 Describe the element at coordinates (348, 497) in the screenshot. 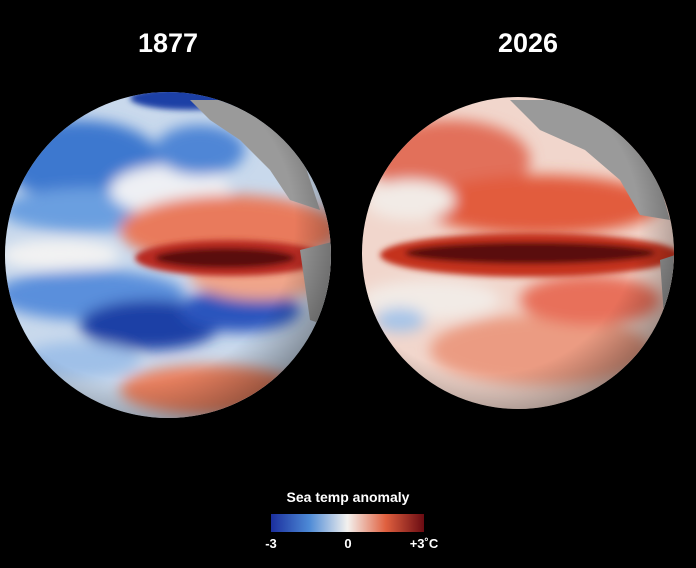

I see `legend-title: Sea temp anomaly` at that location.